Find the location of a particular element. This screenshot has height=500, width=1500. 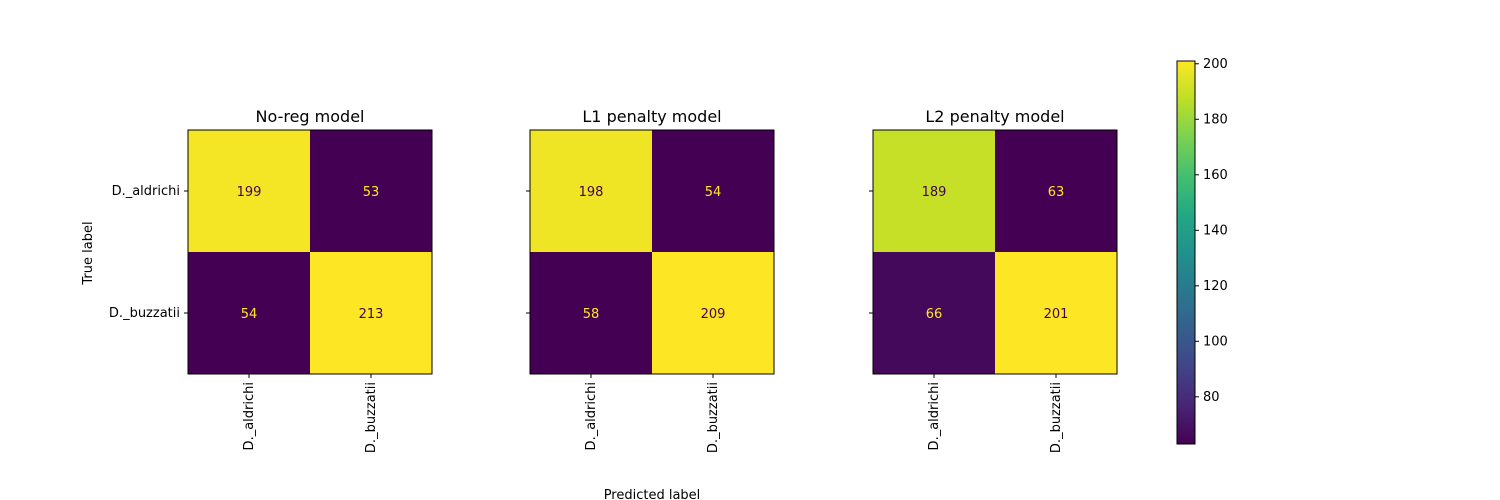

cell-value-label: 66 is located at coordinates (934, 314).